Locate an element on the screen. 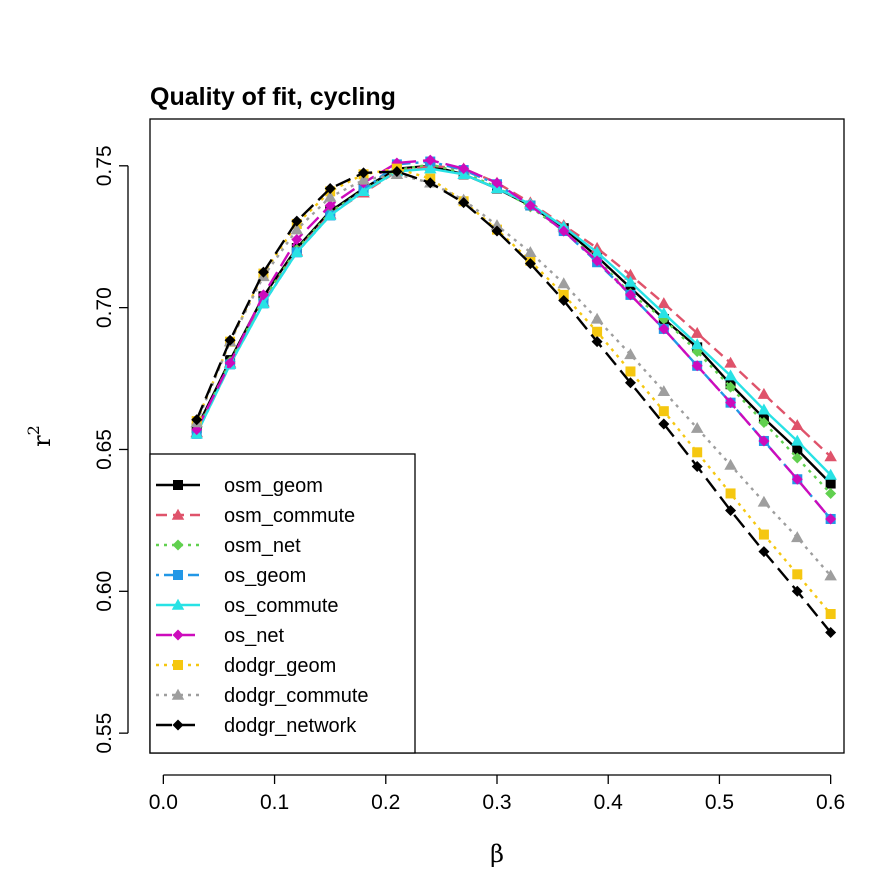  x-tick-label-0: 0.0 is located at coordinates (163, 802).